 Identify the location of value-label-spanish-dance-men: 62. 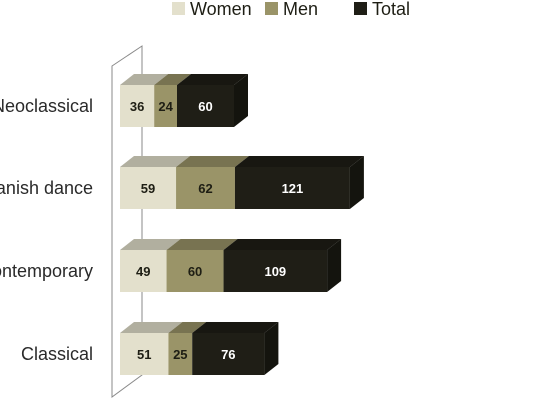
(205, 188).